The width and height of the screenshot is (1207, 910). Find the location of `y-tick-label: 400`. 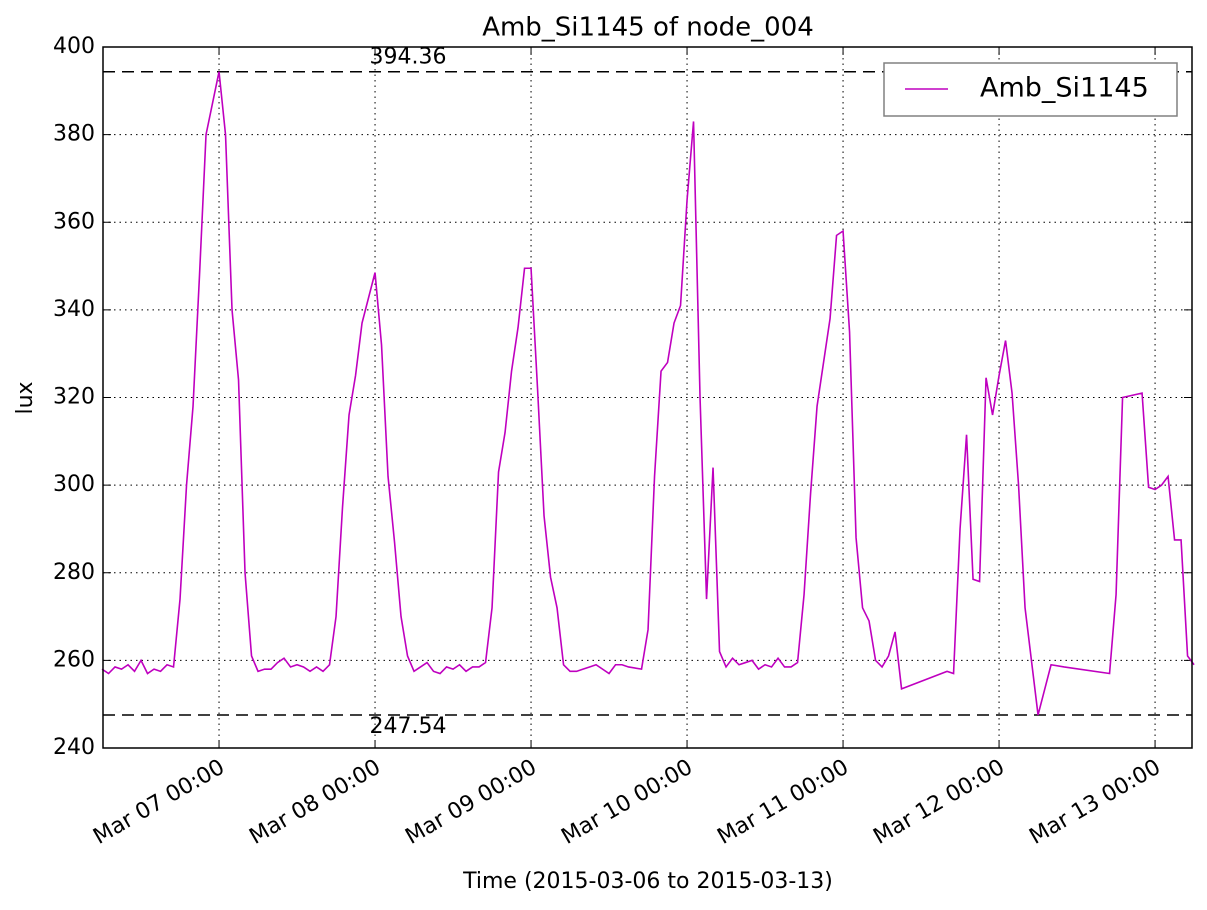

y-tick-label: 400 is located at coordinates (74, 46).